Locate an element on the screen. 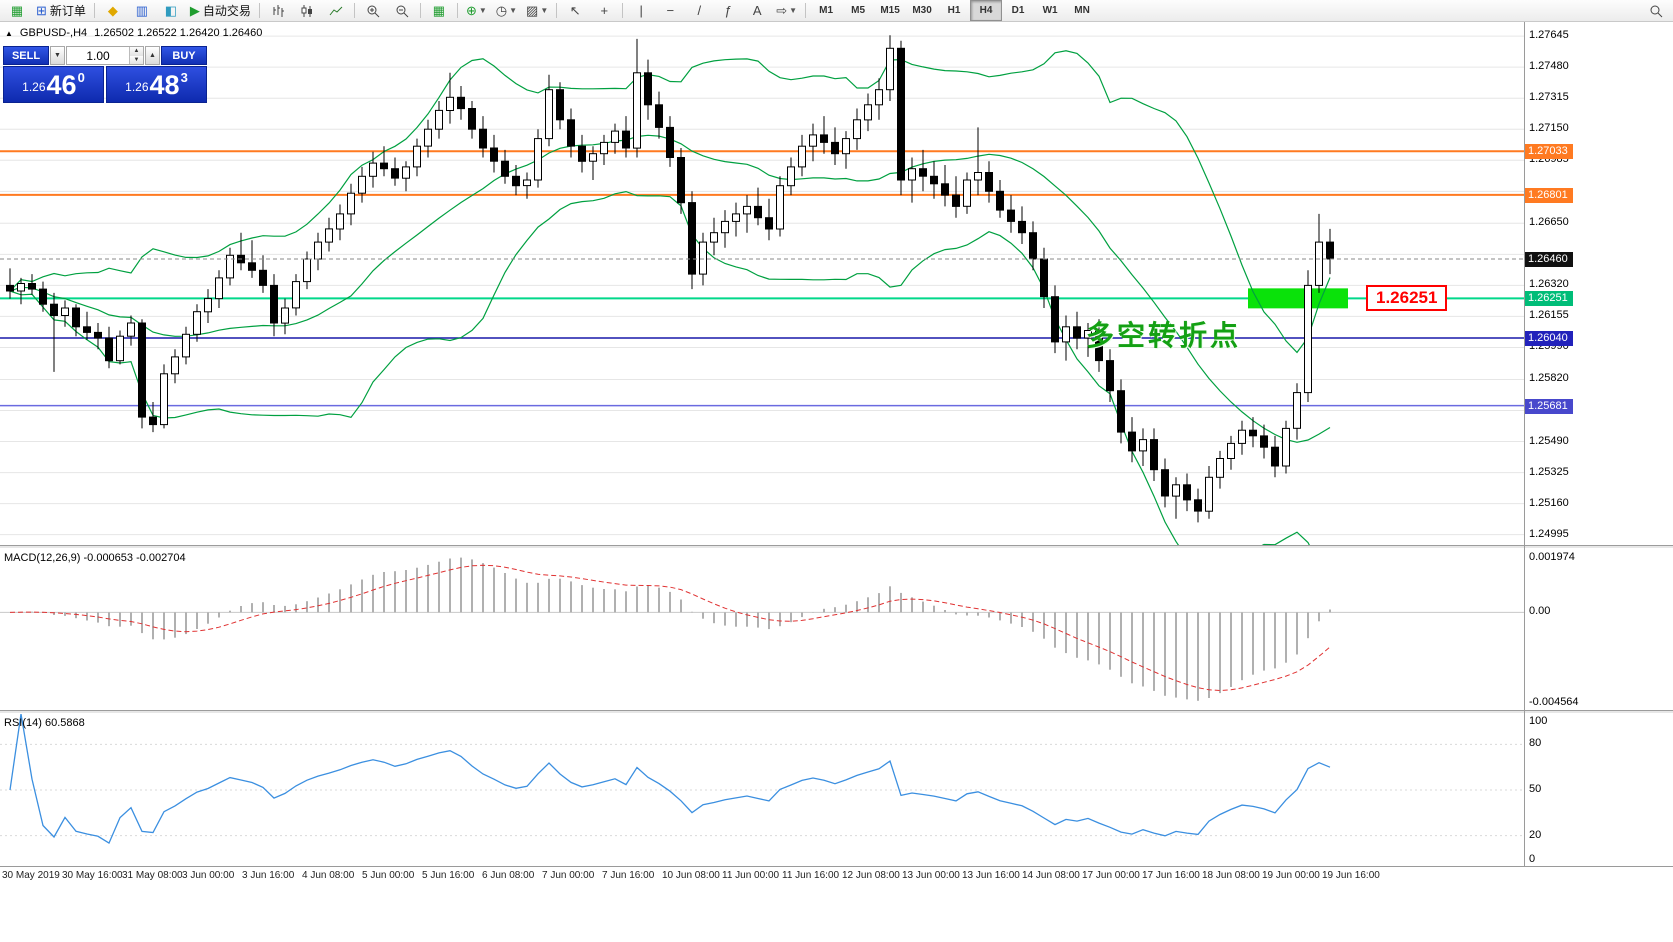 This screenshot has width=1673, height=942. text-button: A is located at coordinates (757, 10).